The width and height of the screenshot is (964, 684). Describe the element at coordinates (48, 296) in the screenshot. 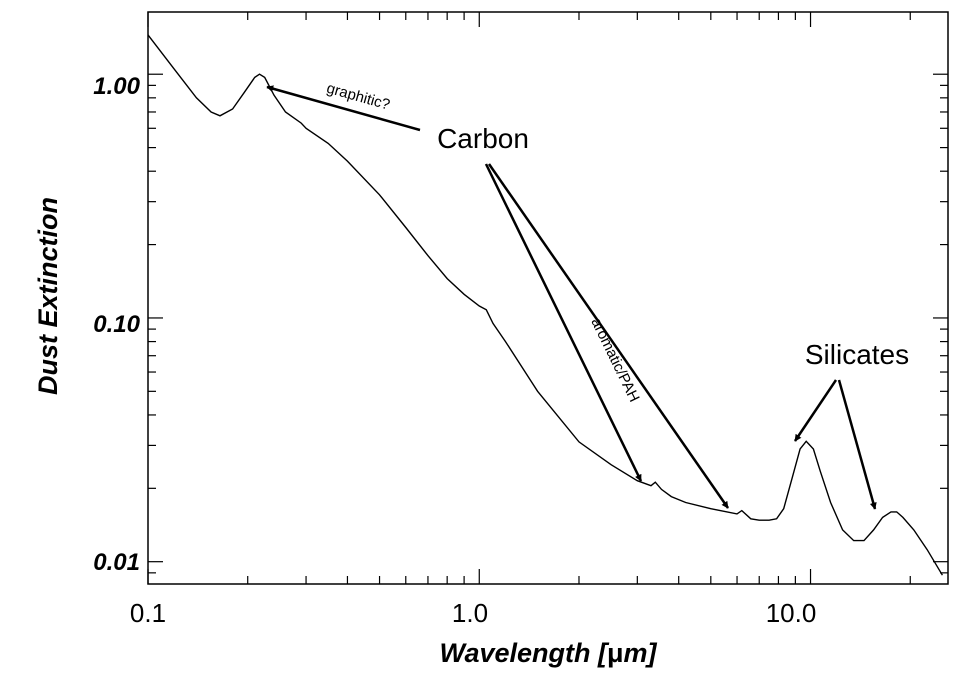

I see `y-axis-title: Dust Extinction` at that location.